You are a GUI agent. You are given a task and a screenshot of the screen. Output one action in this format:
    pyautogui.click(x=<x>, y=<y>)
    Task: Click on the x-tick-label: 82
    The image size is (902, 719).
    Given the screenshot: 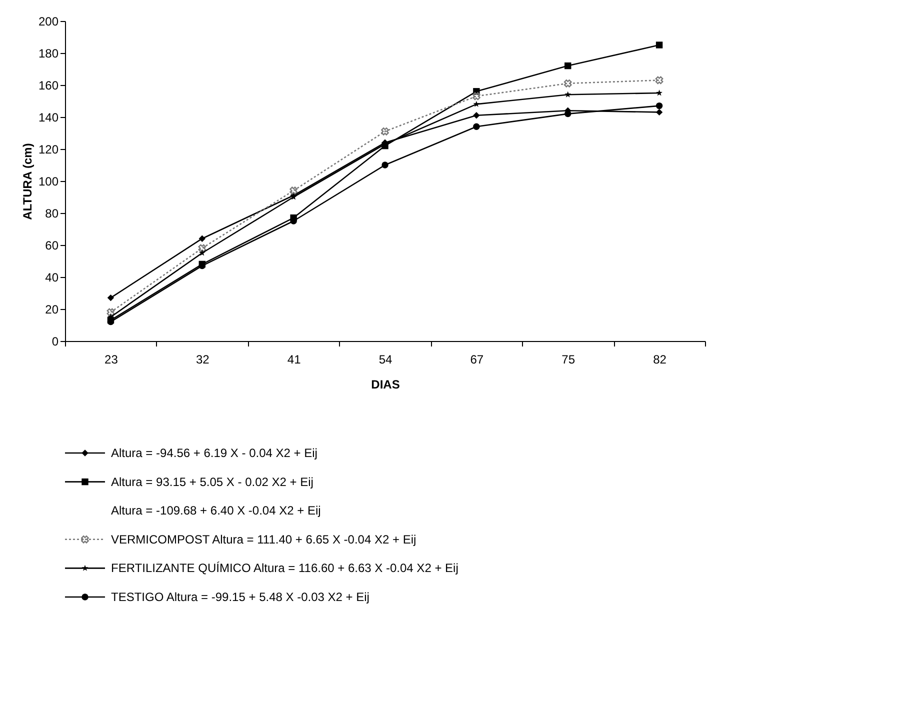 What is the action you would take?
    pyautogui.click(x=660, y=359)
    